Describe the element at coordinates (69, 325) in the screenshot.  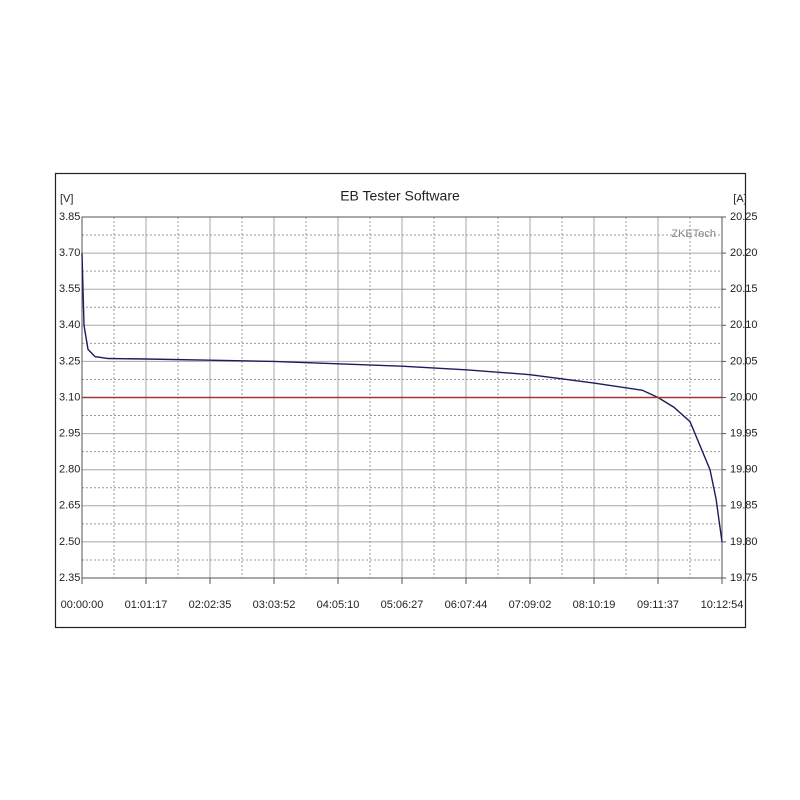
I see `y-tick-label: 3.40` at that location.